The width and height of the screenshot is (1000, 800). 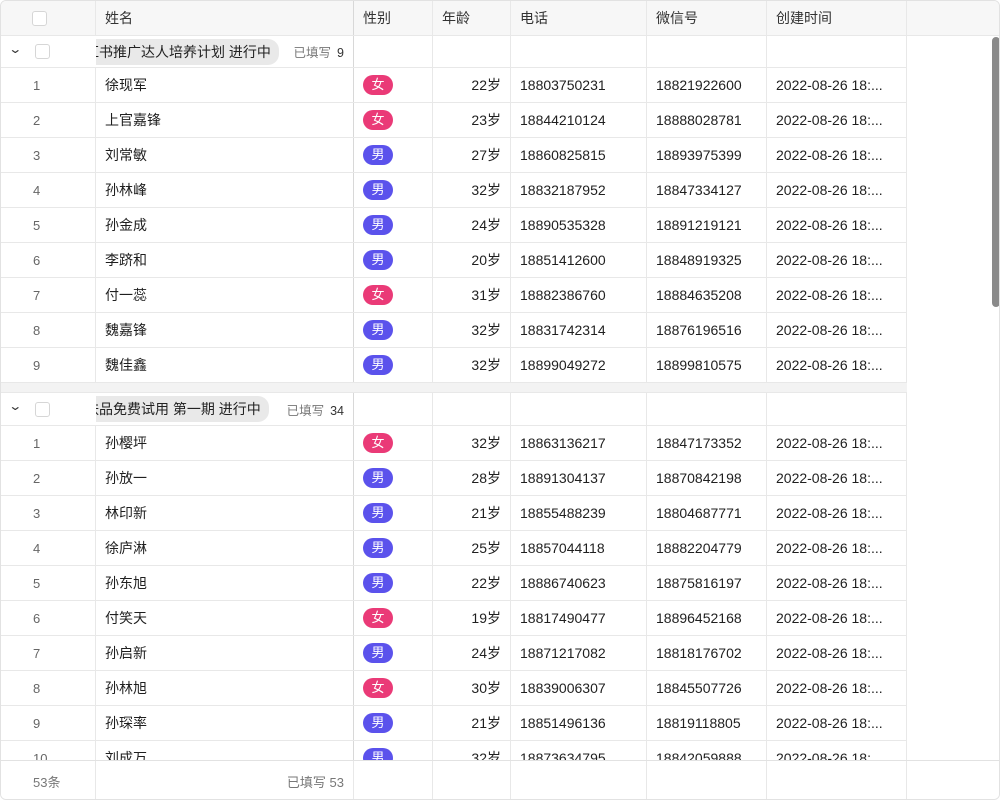 What do you see at coordinates (579, 18) in the screenshot?
I see `column-header-phone: 电话` at bounding box center [579, 18].